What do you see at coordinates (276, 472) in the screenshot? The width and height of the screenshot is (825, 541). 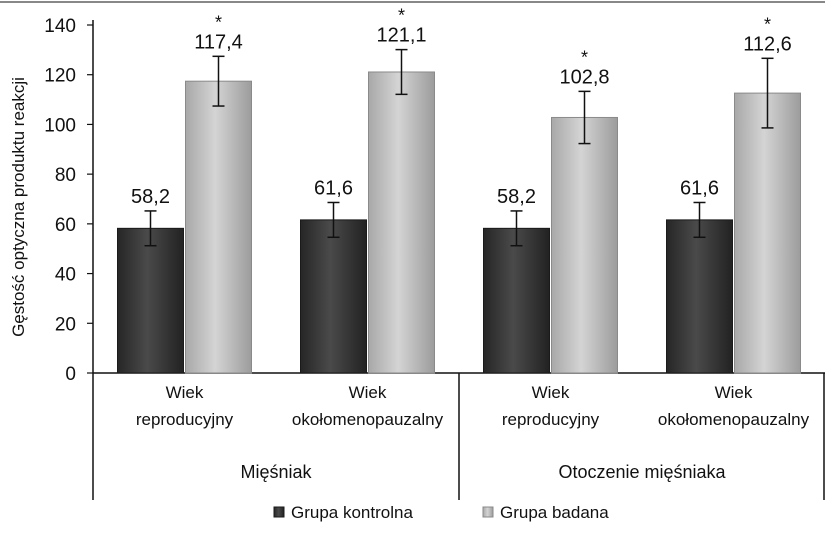 I see `group-label: Mięśniak` at bounding box center [276, 472].